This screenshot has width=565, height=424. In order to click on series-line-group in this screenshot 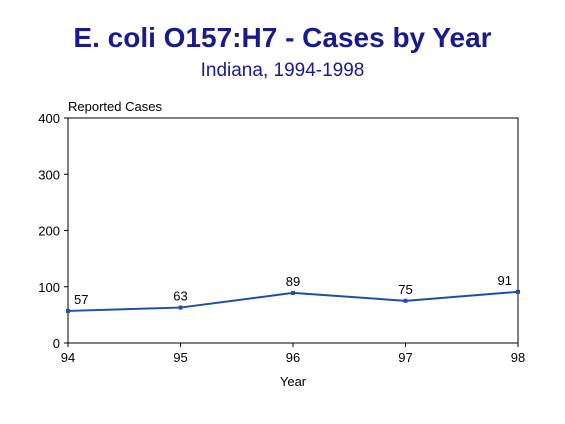, I will do `click(293, 301)`.